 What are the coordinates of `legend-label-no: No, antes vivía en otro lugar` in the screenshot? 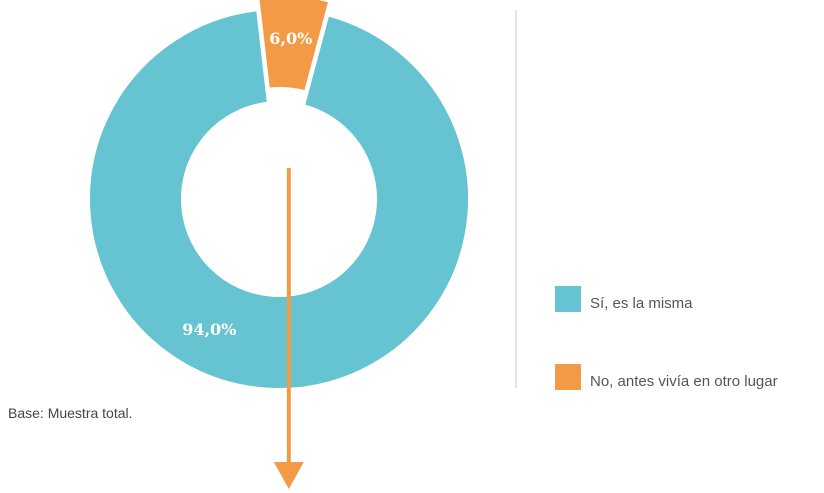 It's located at (684, 381).